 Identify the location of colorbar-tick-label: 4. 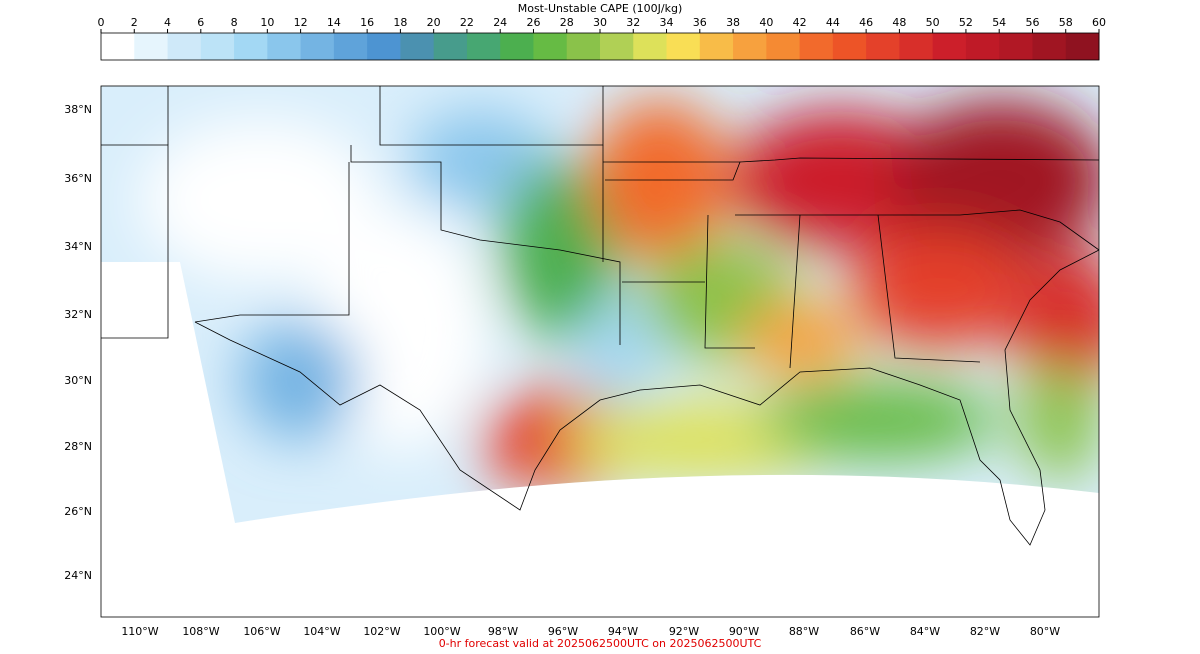
(167, 22).